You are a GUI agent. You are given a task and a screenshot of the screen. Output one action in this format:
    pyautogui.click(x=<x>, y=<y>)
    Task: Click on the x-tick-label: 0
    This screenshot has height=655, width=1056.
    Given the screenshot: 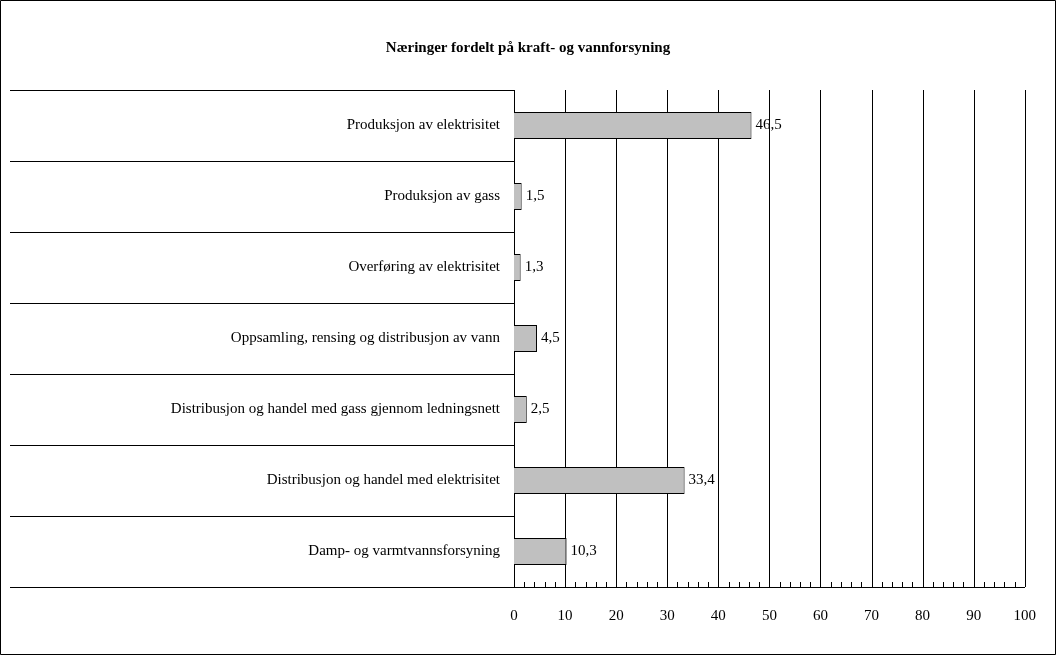 What is the action you would take?
    pyautogui.click(x=514, y=614)
    